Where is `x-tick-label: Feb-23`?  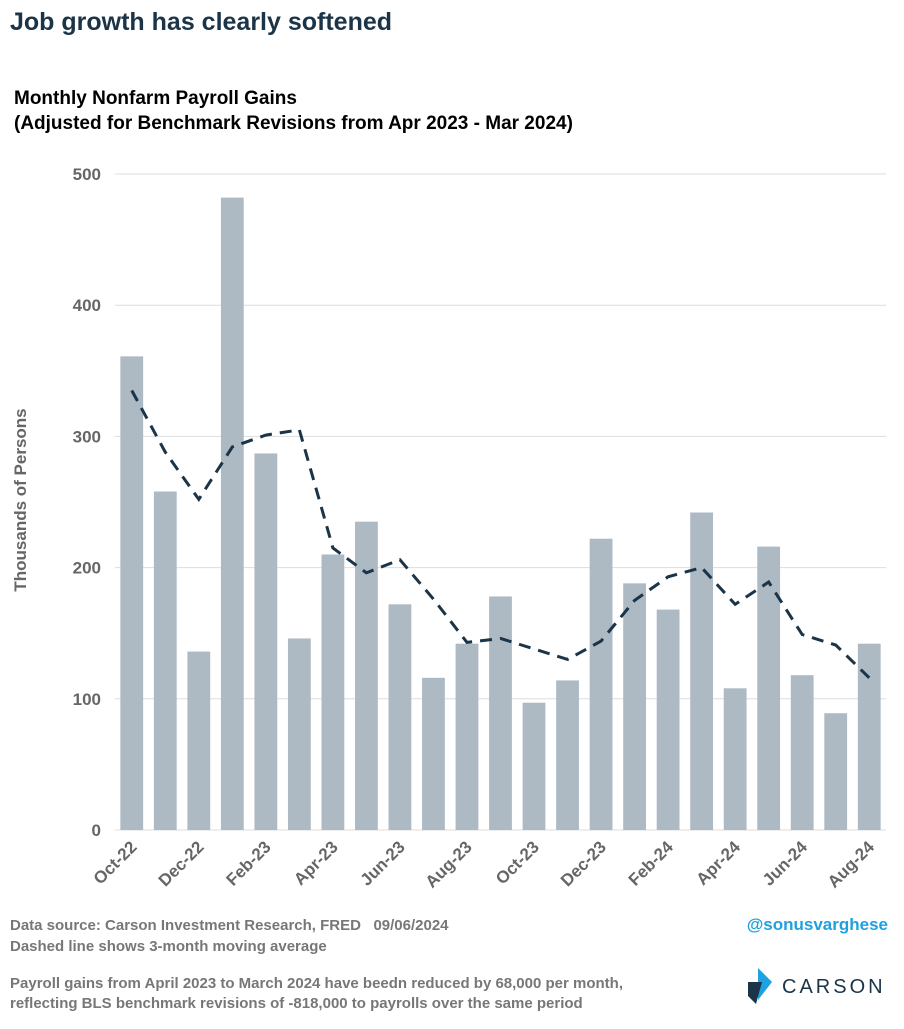 x-tick-label: Feb-23 is located at coordinates (248, 863).